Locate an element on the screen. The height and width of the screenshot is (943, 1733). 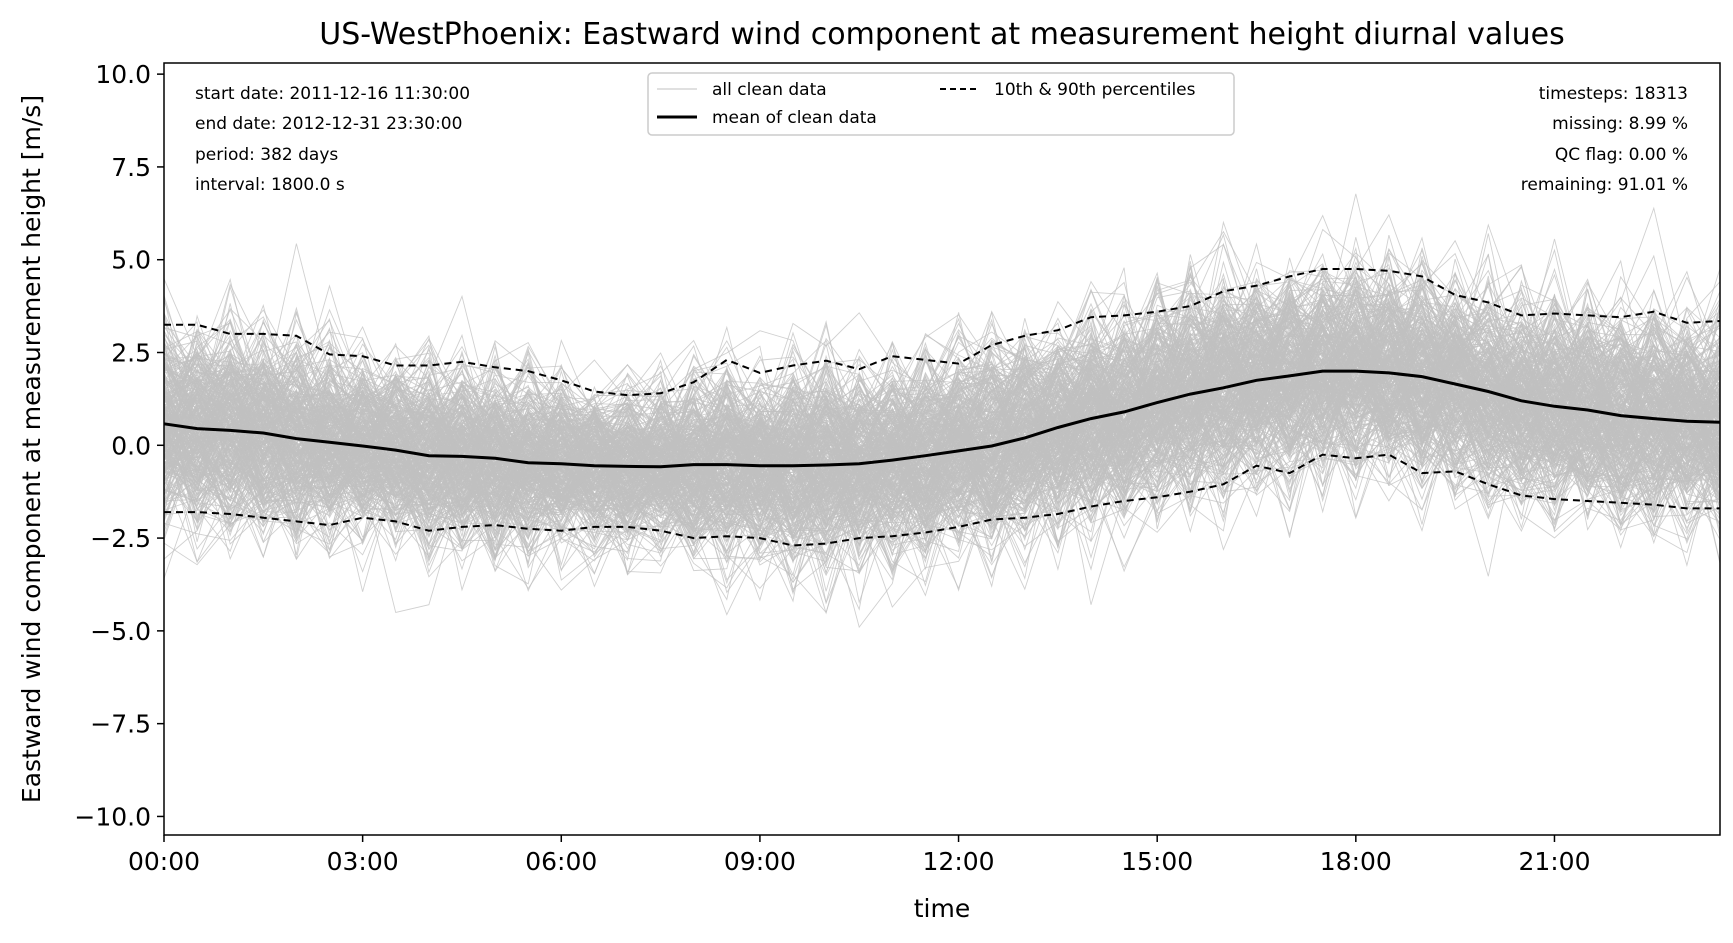
x-tick-label: 18:00 is located at coordinates (1356, 861).